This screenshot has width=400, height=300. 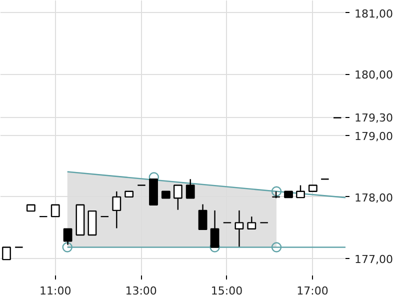 I want to click on y-tick-label: 179,30, so click(x=373, y=118).